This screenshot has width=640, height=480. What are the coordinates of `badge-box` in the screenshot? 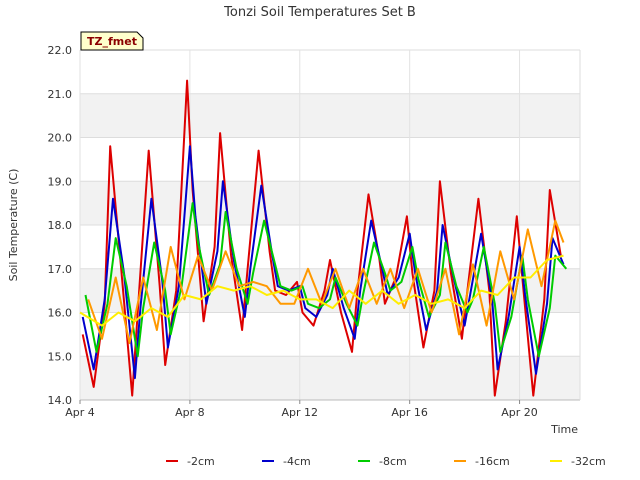 It's located at (112, 41).